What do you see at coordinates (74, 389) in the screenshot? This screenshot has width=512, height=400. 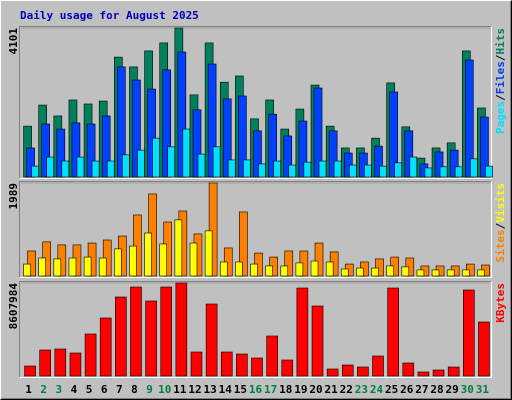 I see `x-tick-label: 4` at bounding box center [74, 389].